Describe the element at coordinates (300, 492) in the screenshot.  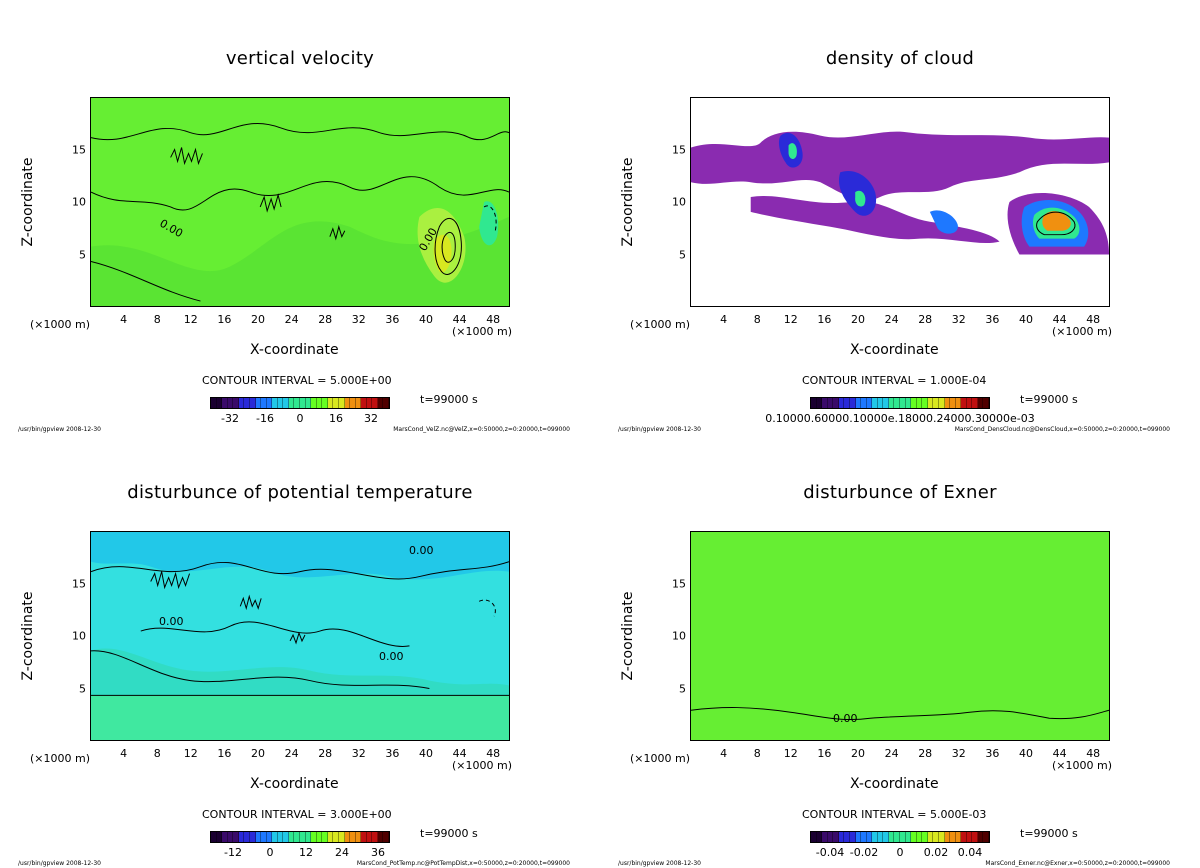
I see `chart-title: disturbunce of potential temperature` at that location.